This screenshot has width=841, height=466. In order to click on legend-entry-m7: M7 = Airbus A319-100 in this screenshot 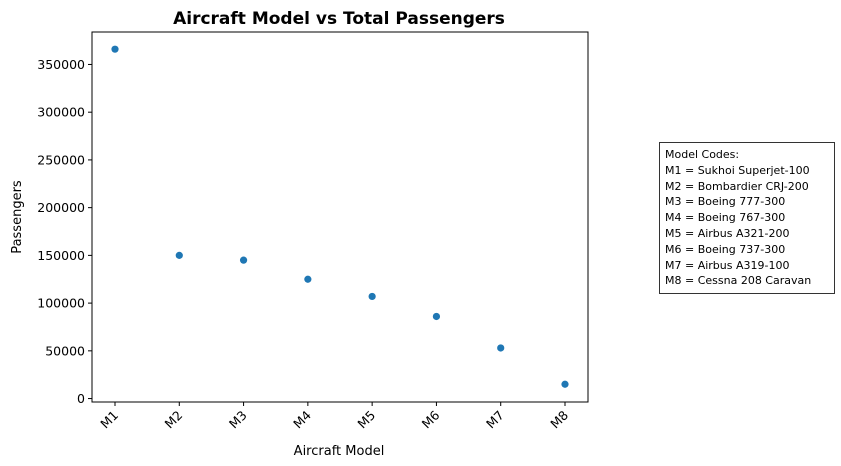, I will do `click(727, 265)`.